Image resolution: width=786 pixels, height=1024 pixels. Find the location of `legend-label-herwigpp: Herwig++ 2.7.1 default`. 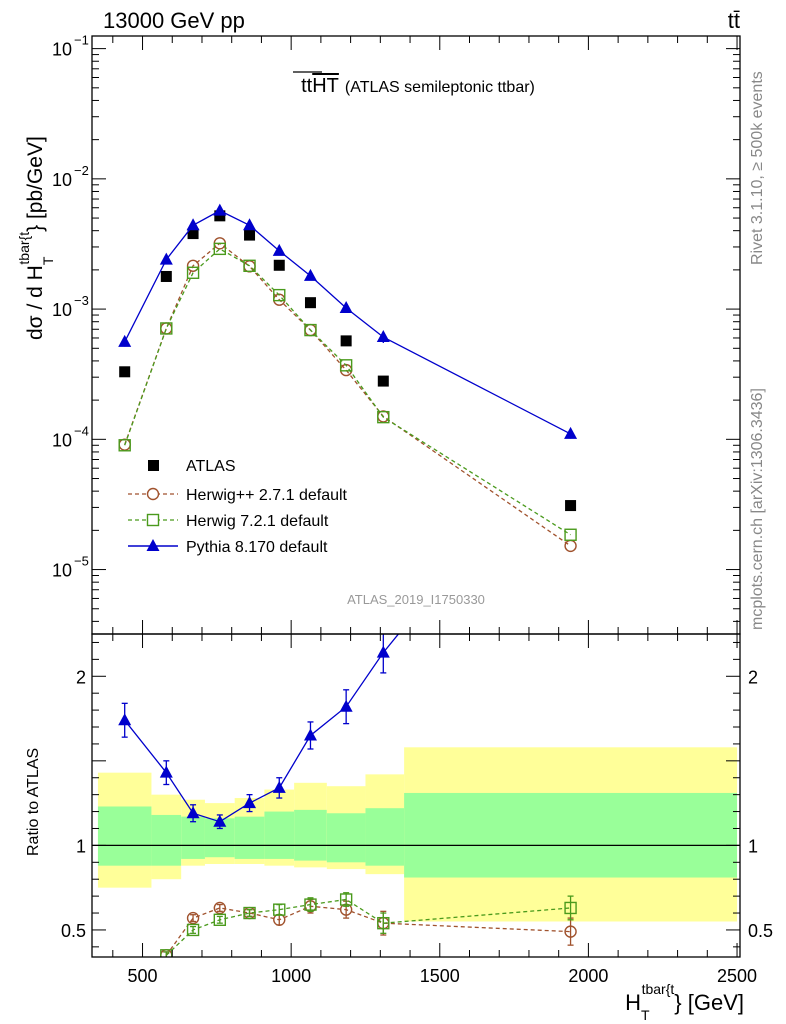

legend-label-herwigpp: Herwig++ 2.7.1 default is located at coordinates (267, 495).